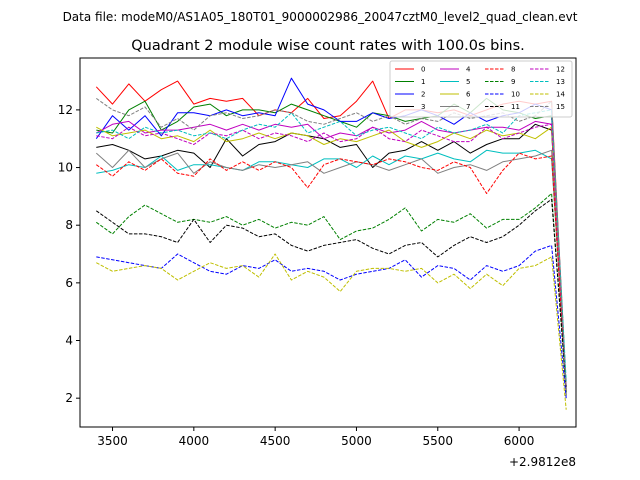  What do you see at coordinates (560, 70) in the screenshot?
I see `legend-label-12: 12` at bounding box center [560, 70].